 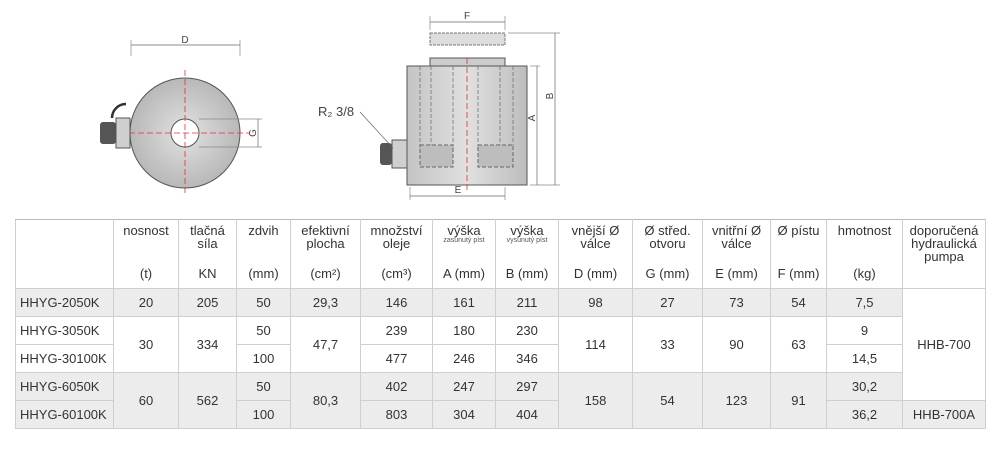 I want to click on header-content: hmotnost (kg), so click(x=864, y=253).